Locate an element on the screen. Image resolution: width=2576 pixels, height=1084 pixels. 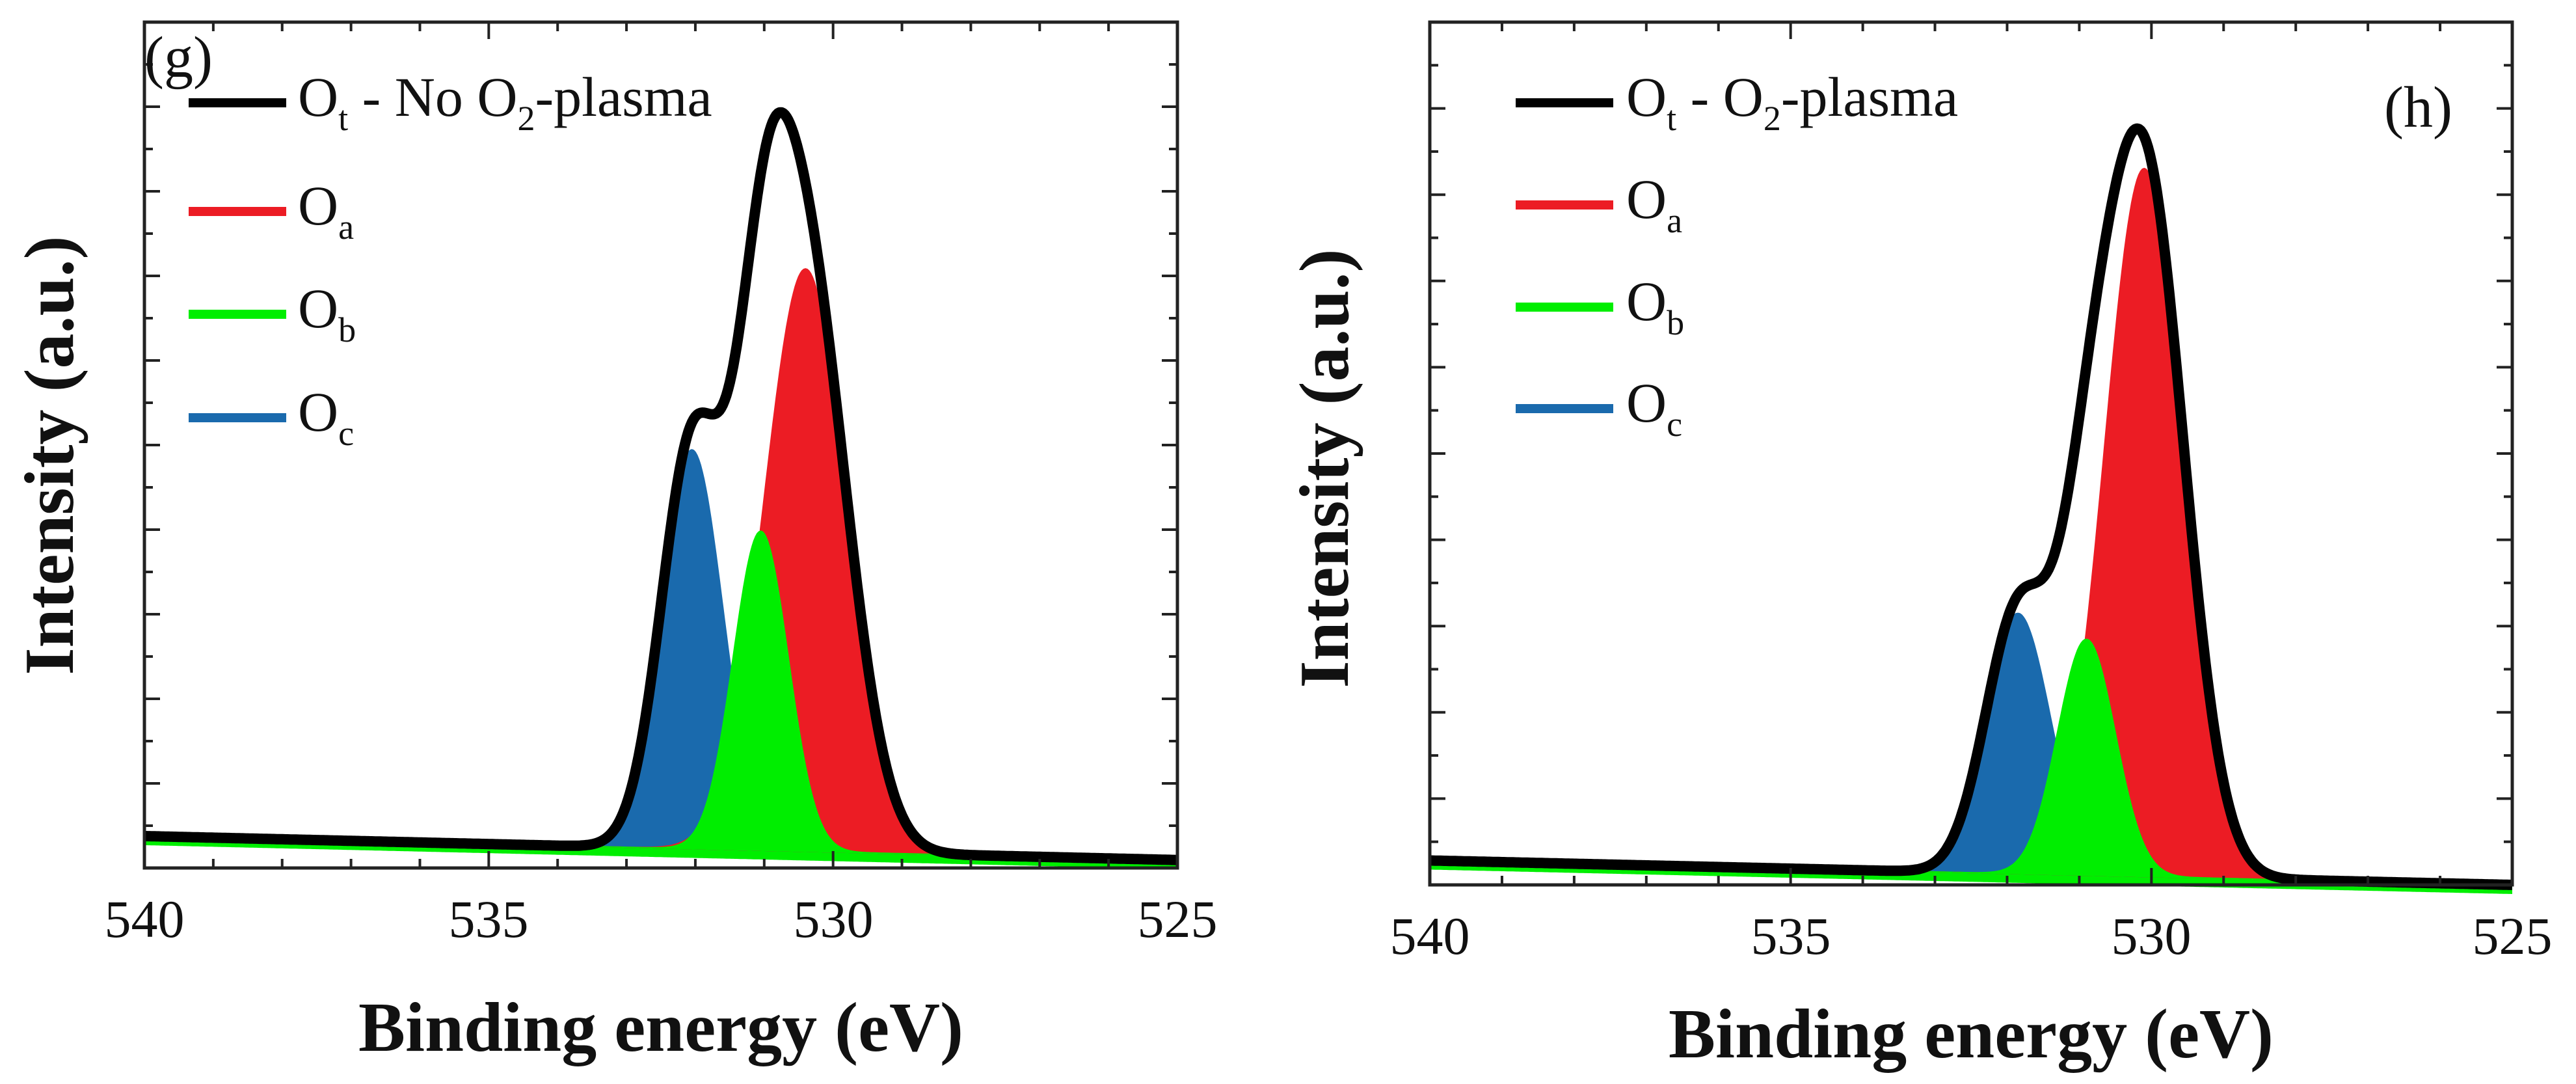
peak-fill-Oc is located at coordinates (1971, 749).